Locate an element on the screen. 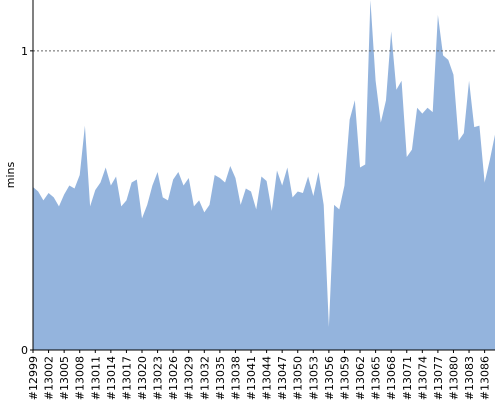 This screenshot has height=400, width=500. x-tick-label: #13080 is located at coordinates (453, 378).